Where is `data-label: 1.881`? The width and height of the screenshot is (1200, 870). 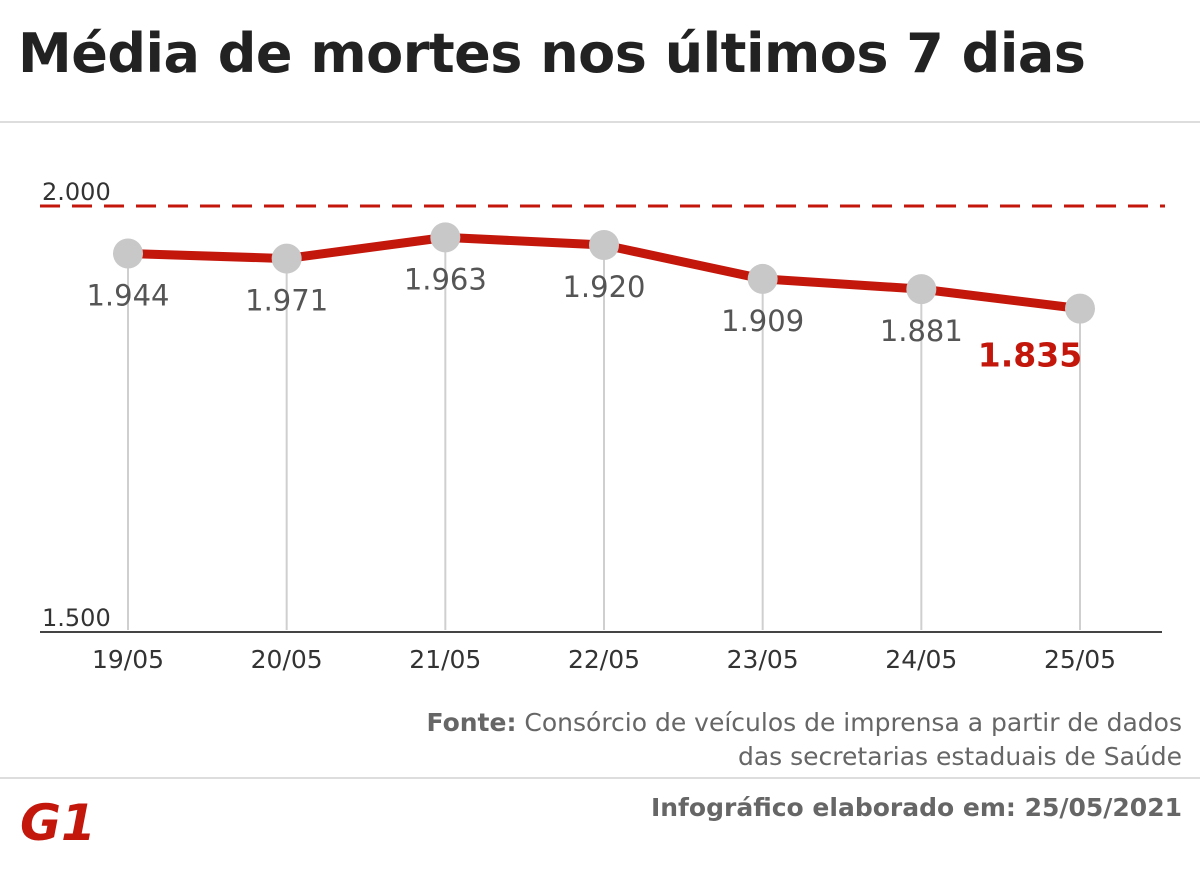 data-label: 1.881 is located at coordinates (921, 331).